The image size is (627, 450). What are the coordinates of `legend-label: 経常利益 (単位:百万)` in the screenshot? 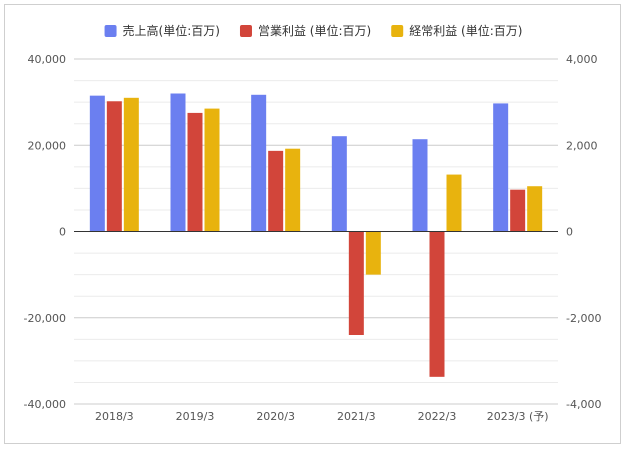 It's located at (465, 30).